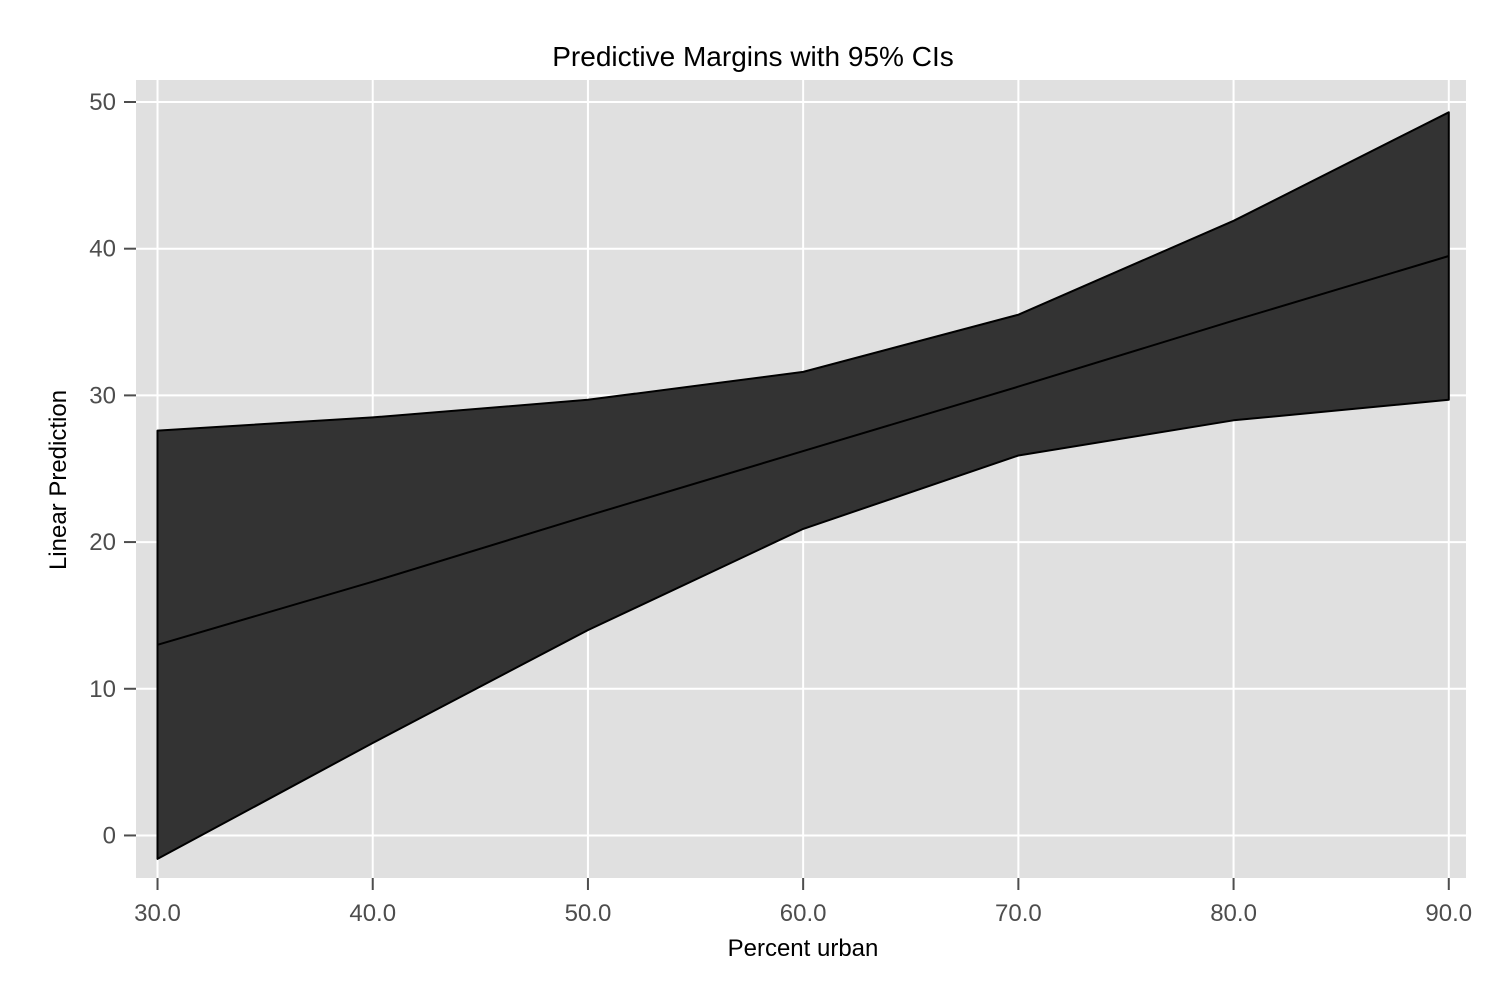 The image size is (1506, 1004). Describe the element at coordinates (58, 480) in the screenshot. I see `y-axis-label: Linear Prediction` at that location.